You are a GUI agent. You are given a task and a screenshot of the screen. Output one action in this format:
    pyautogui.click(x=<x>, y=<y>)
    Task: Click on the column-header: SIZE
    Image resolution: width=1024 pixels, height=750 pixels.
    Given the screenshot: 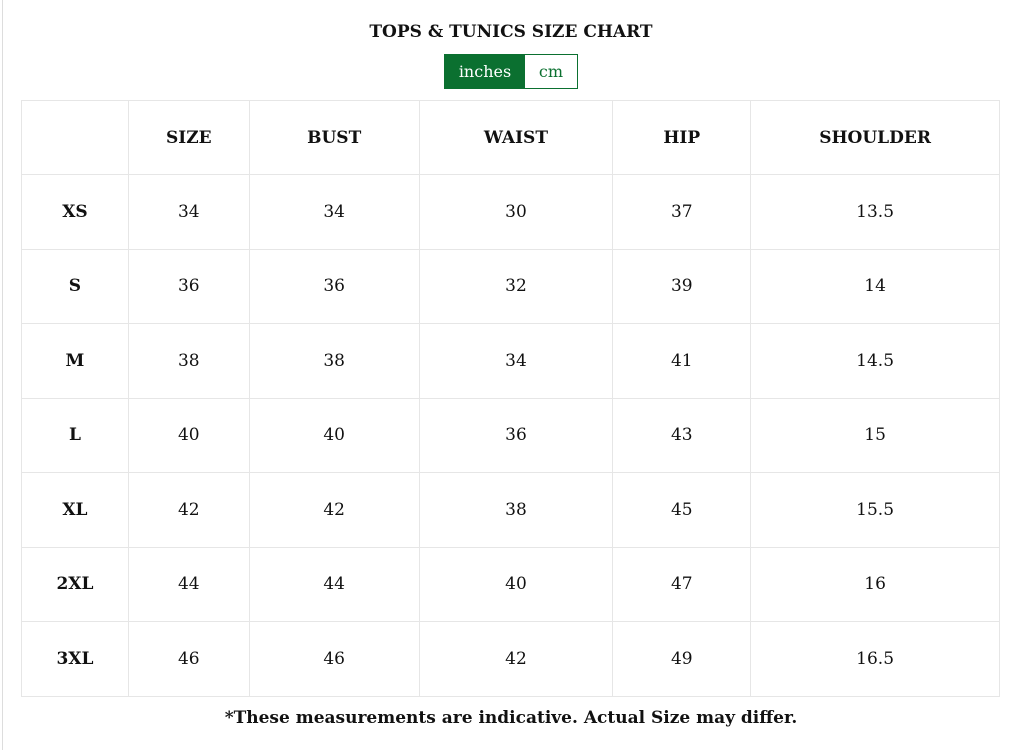 What is the action you would take?
    pyautogui.click(x=188, y=137)
    